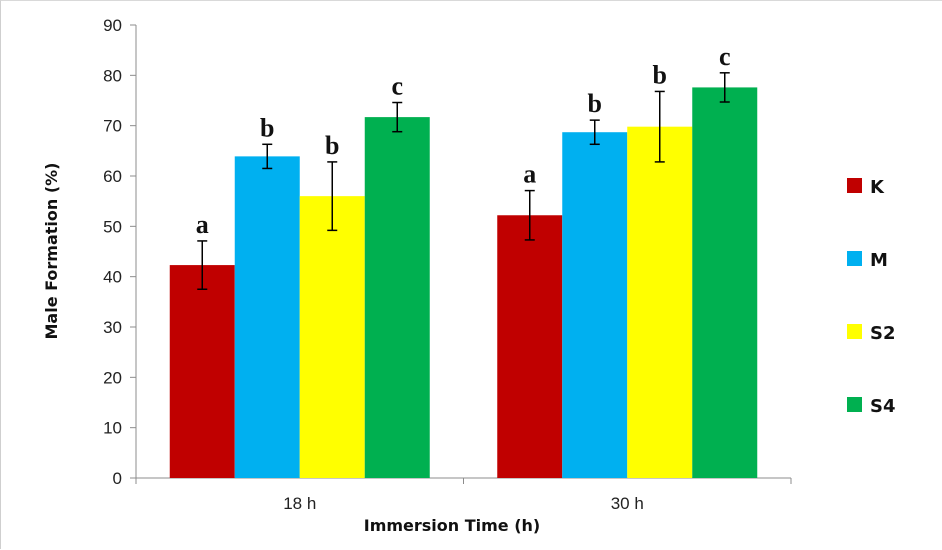 This screenshot has height=550, width=942. I want to click on y-tick-label: 90, so click(112, 25).